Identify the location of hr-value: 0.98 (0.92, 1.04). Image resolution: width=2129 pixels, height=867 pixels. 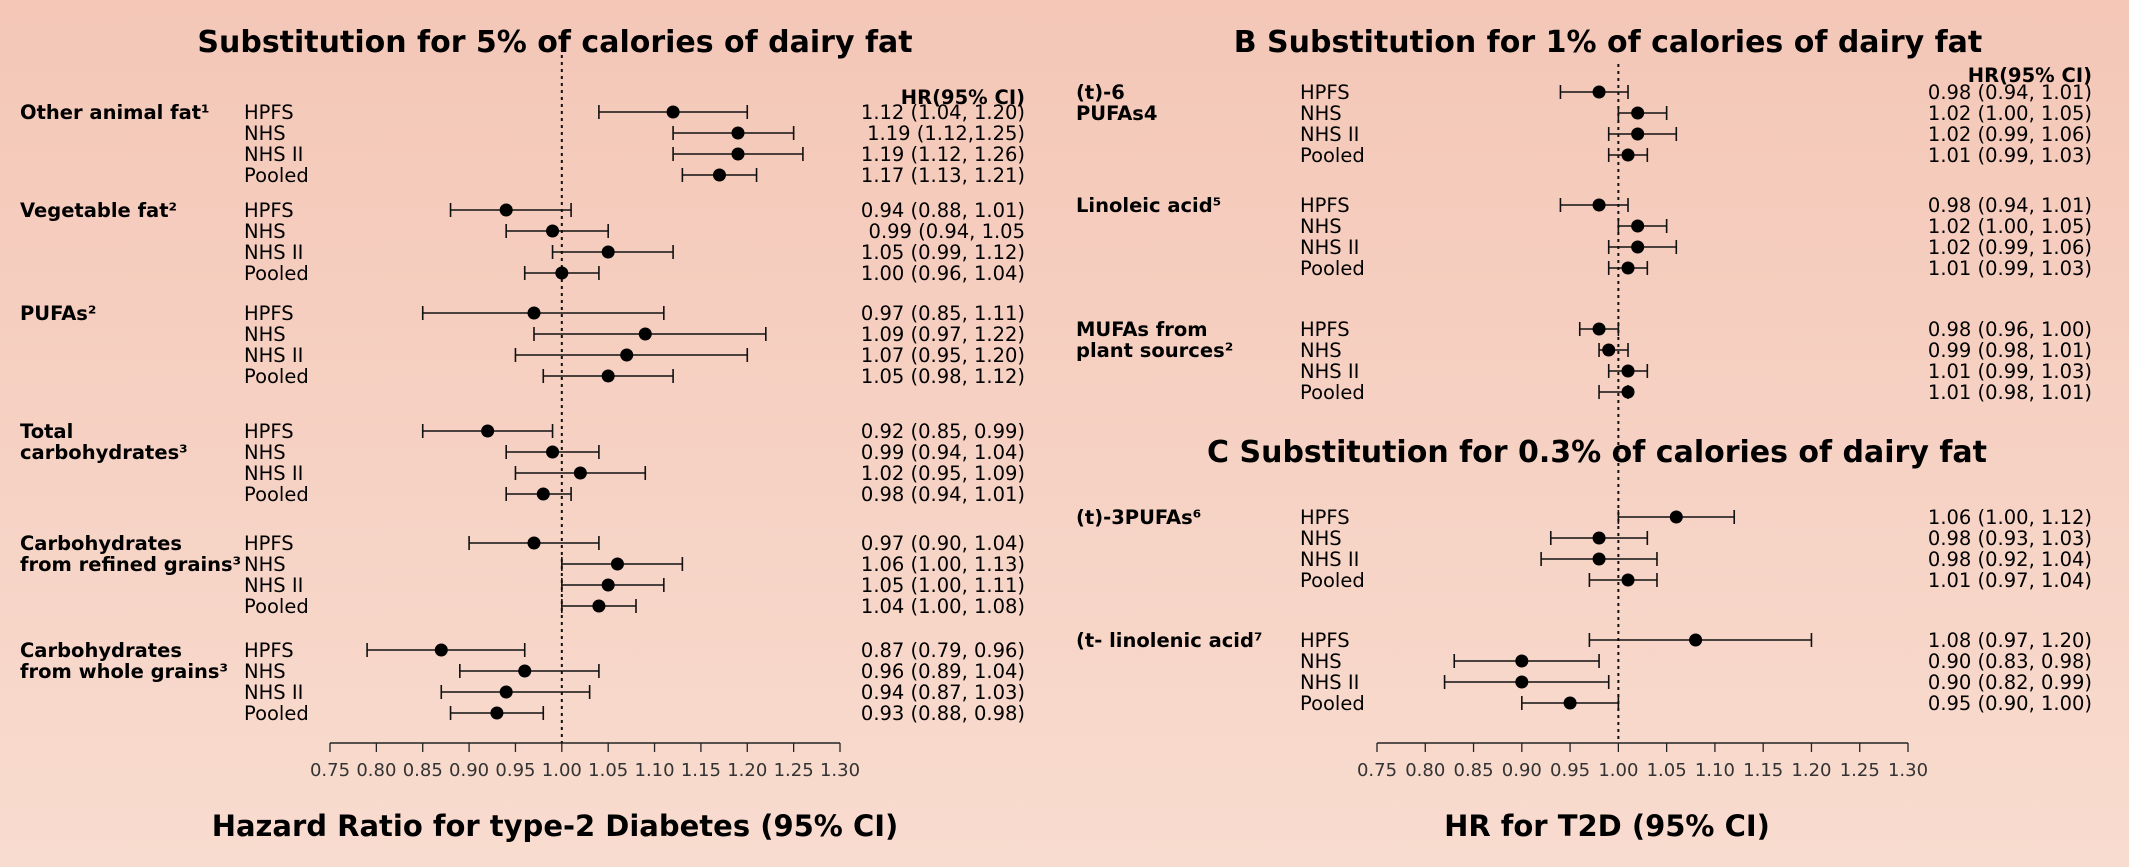
(2010, 559).